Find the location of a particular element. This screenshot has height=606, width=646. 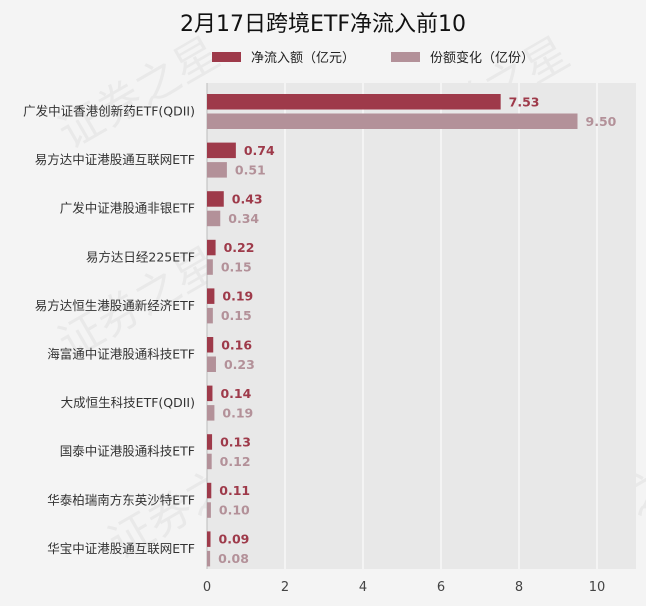

data-label: 9.50 is located at coordinates (601, 121).